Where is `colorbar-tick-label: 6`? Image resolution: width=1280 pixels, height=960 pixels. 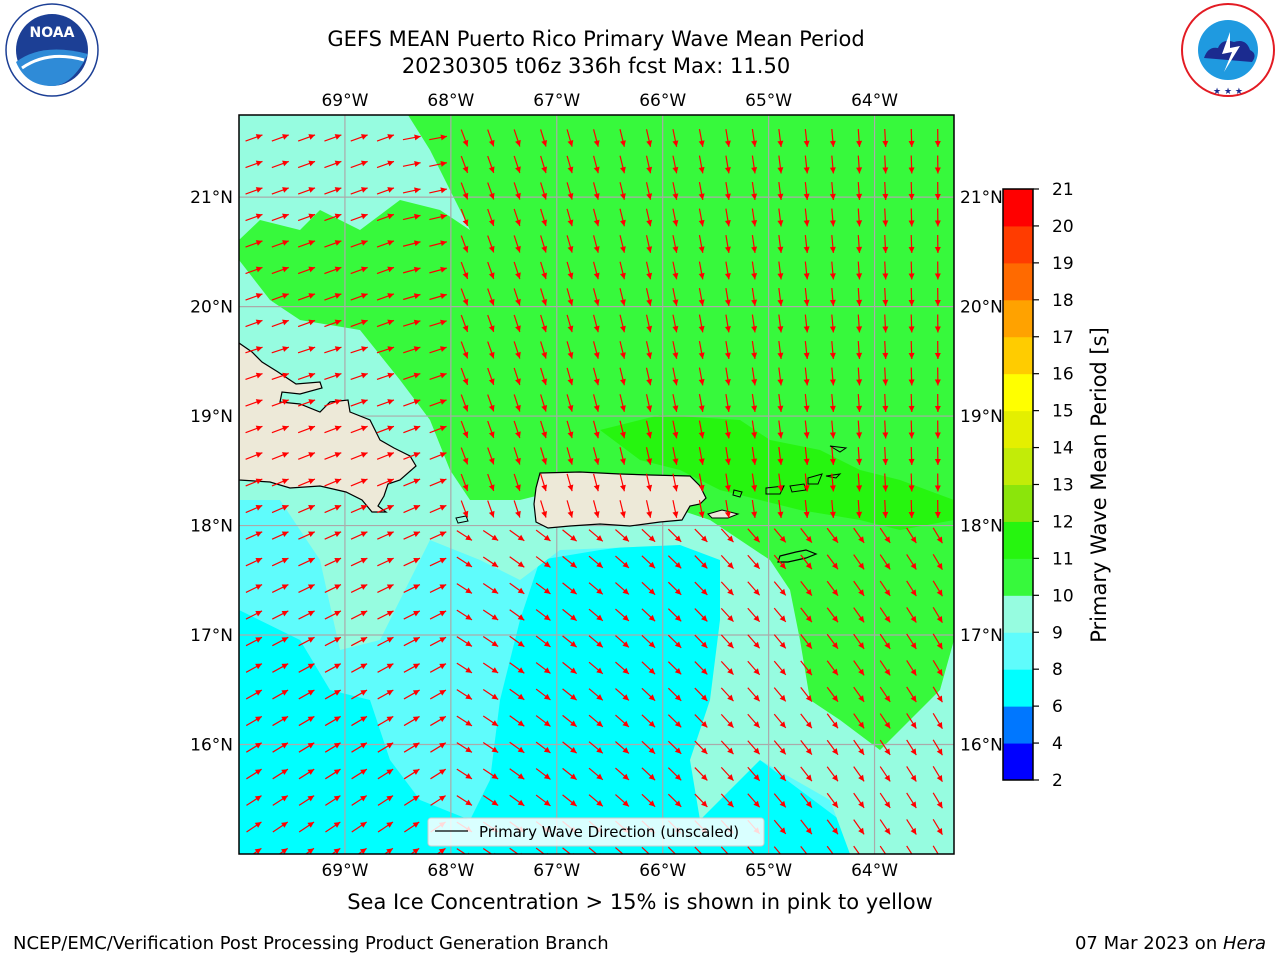
colorbar-tick-label: 6 is located at coordinates (1057, 707).